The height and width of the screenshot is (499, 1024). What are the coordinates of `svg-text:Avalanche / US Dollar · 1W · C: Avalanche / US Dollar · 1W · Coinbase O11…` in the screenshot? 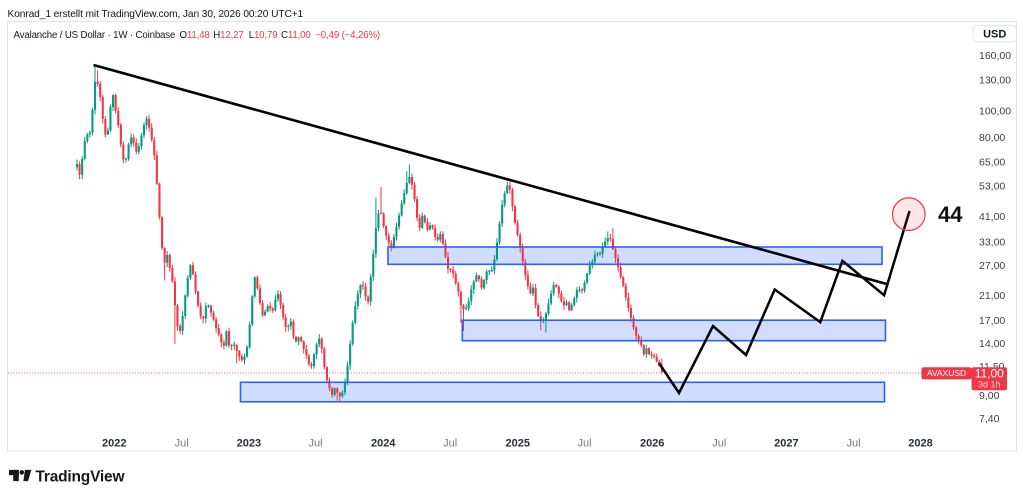 It's located at (197, 35).